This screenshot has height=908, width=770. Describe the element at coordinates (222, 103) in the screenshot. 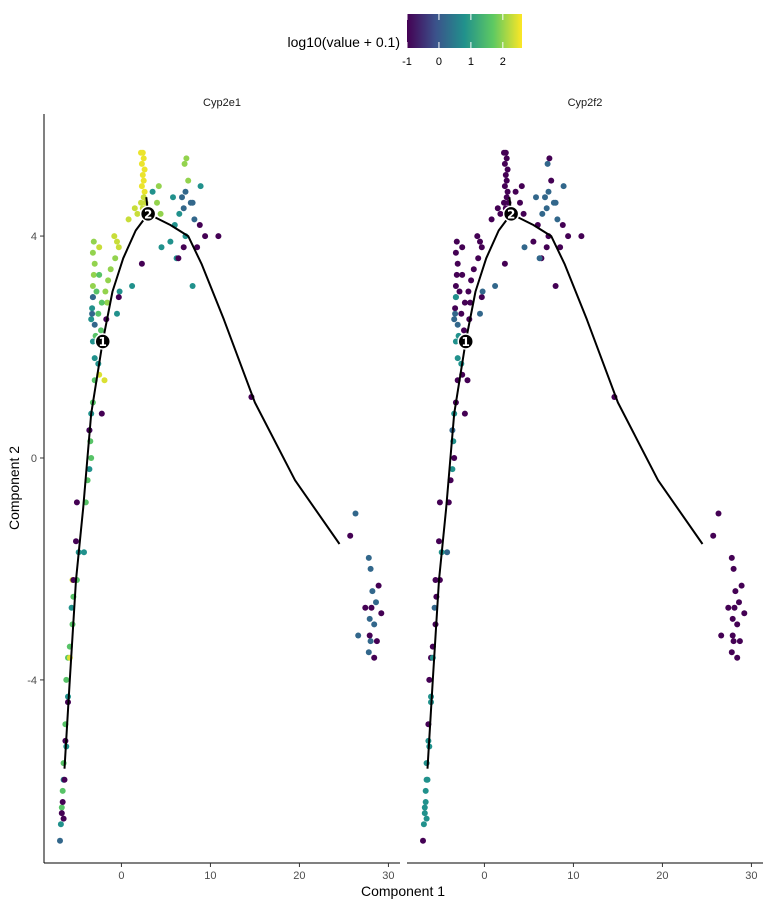

I see `panel-strip-label: Cyp2e1` at that location.